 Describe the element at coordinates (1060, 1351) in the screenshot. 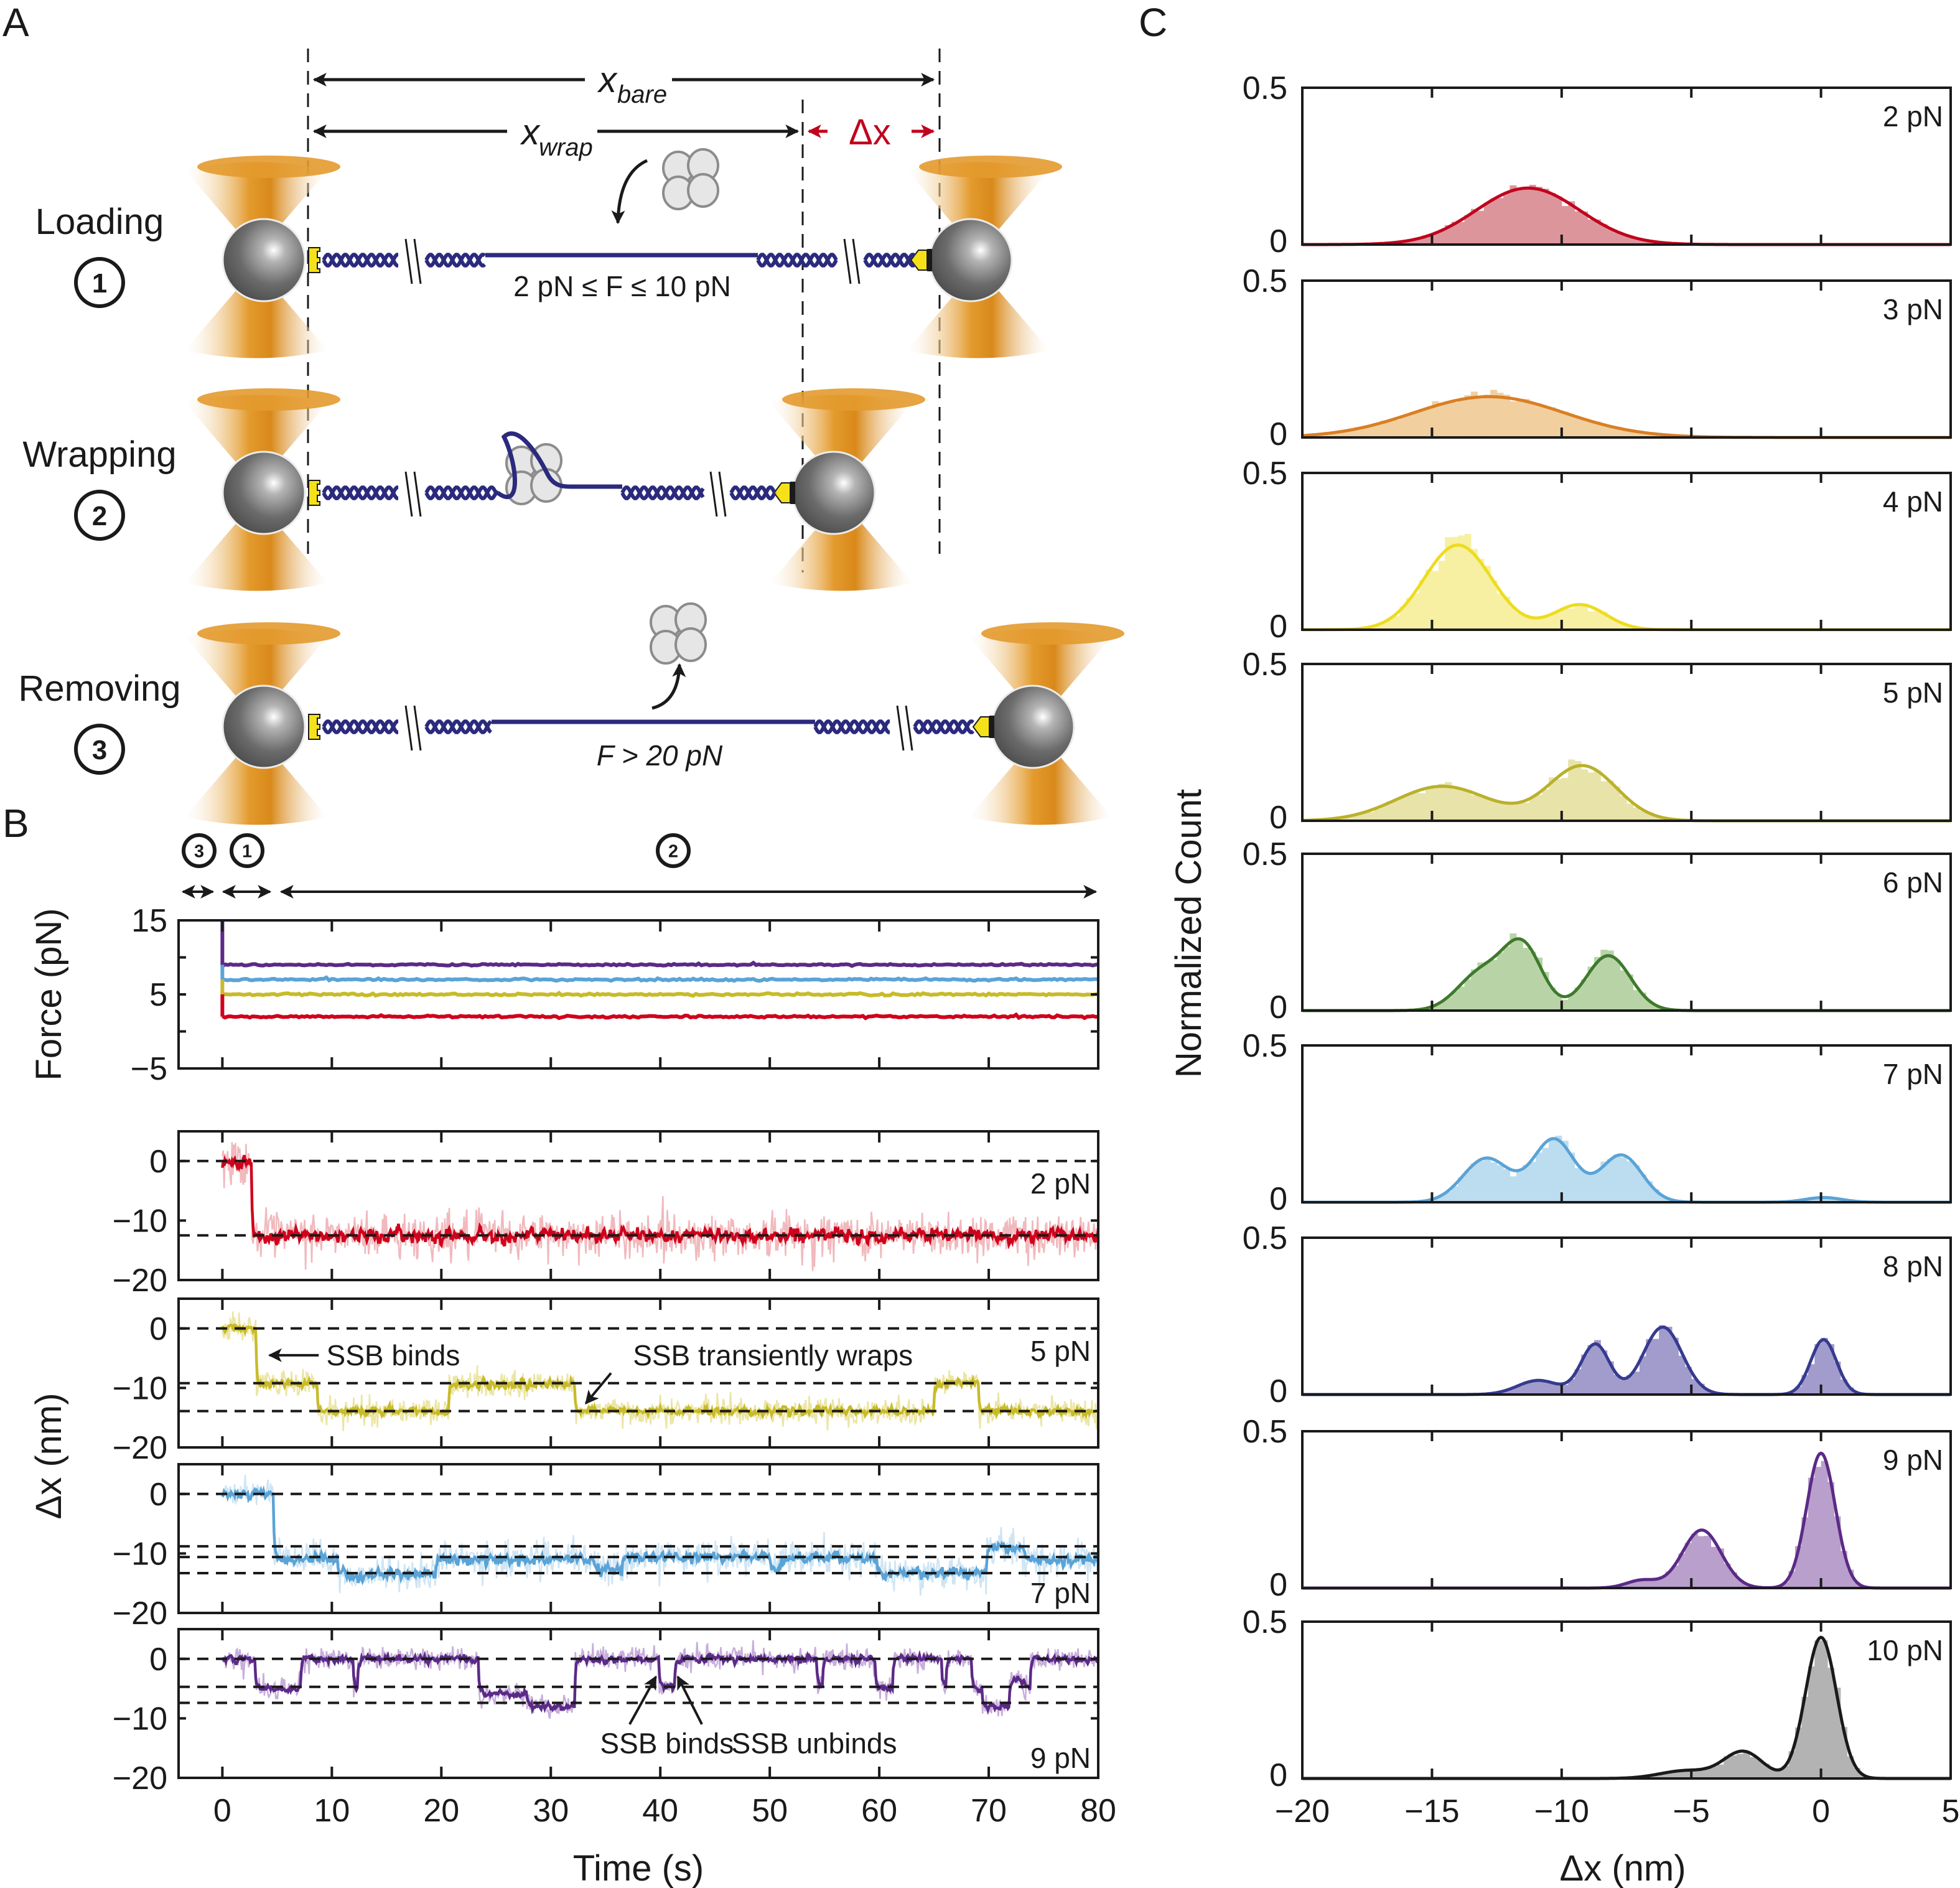

I see `trace-force-label: 5 pN` at that location.